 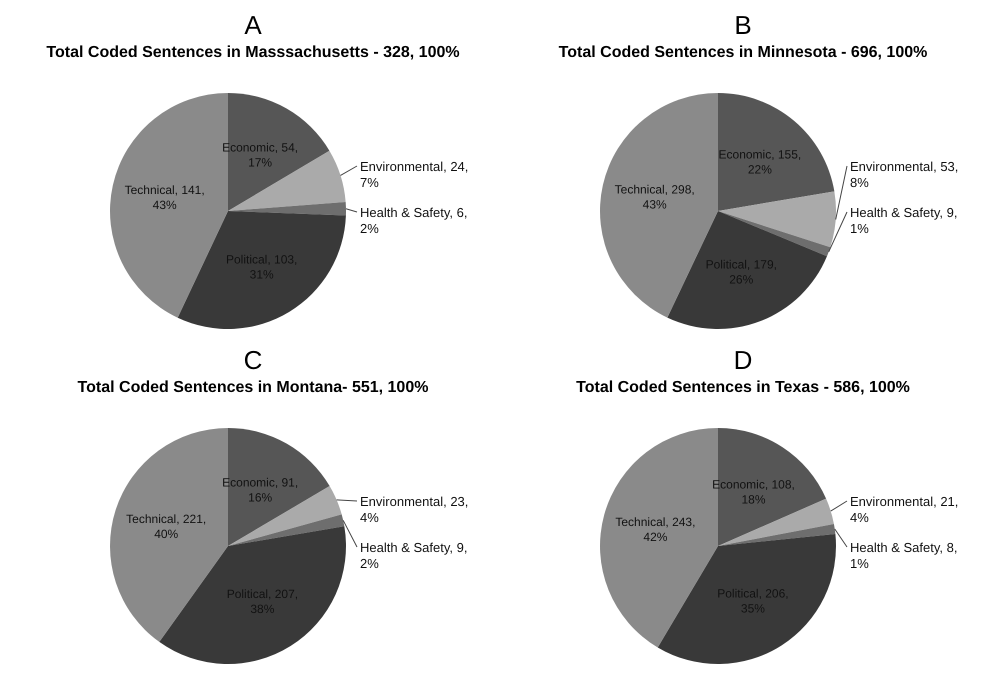 What do you see at coordinates (260, 490) in the screenshot?
I see `slice-label: Economic, 91, 16%` at bounding box center [260, 490].